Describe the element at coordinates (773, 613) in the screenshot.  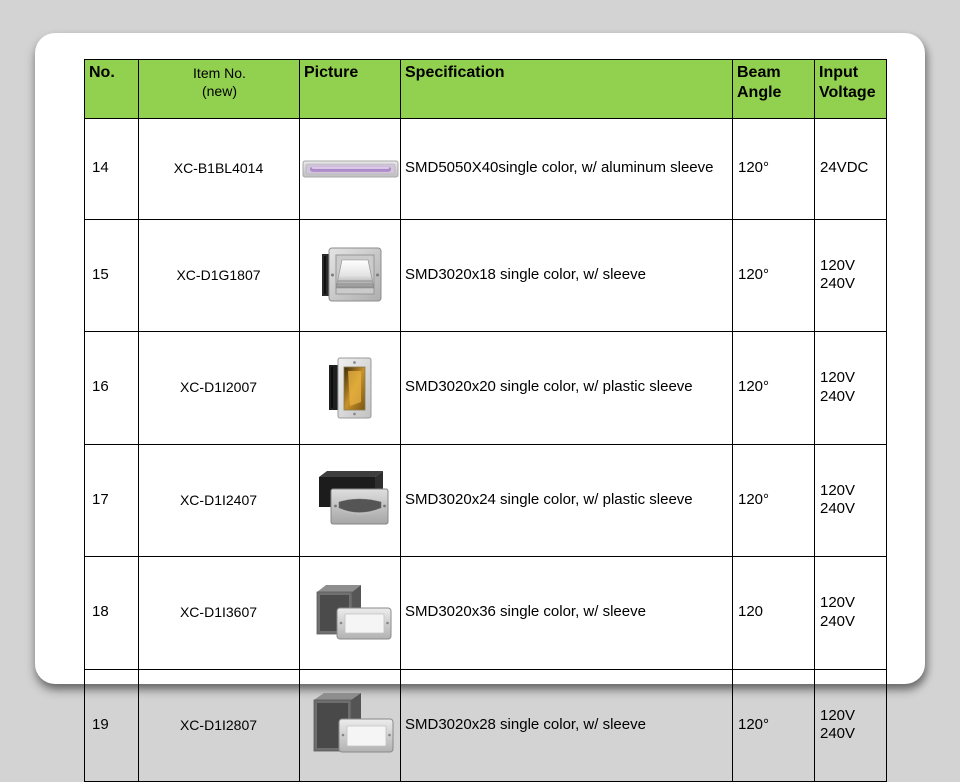
I see `cell-beam-angle: 120` at that location.